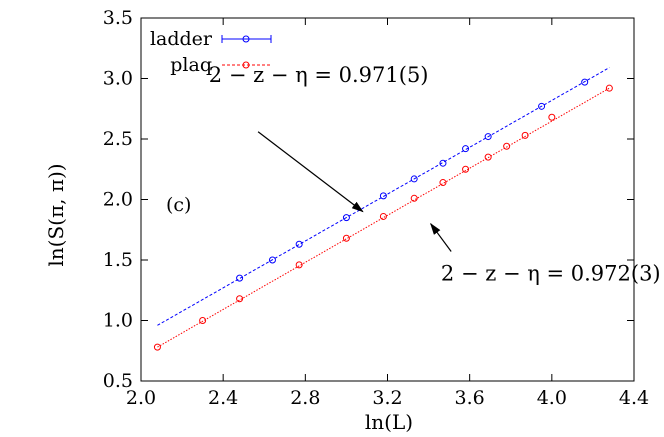  Describe the element at coordinates (118, 321) in the screenshot. I see `y-tick-label: 1.0` at that location.